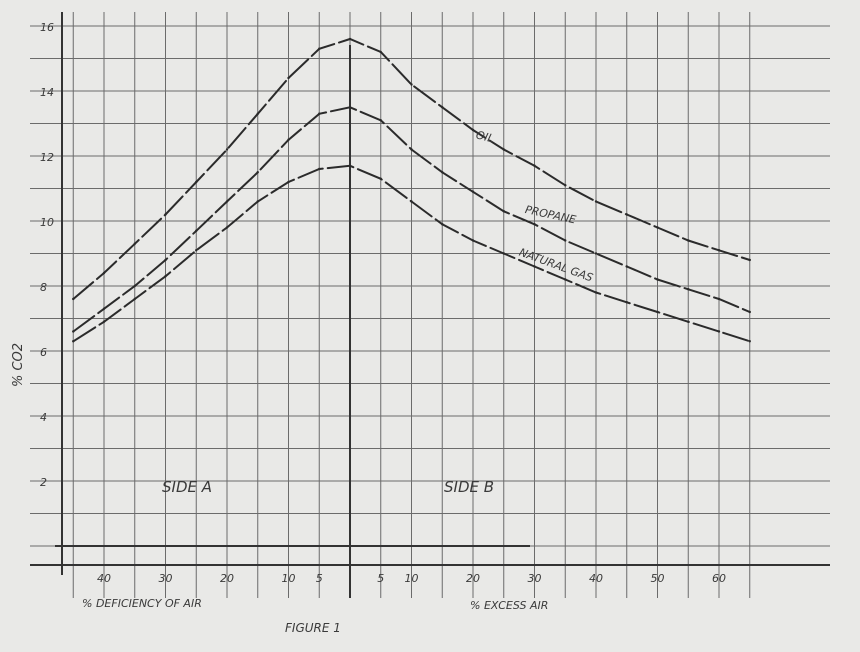 The width and height of the screenshot is (860, 652). I want to click on x-tick-label: 50, so click(658, 578).